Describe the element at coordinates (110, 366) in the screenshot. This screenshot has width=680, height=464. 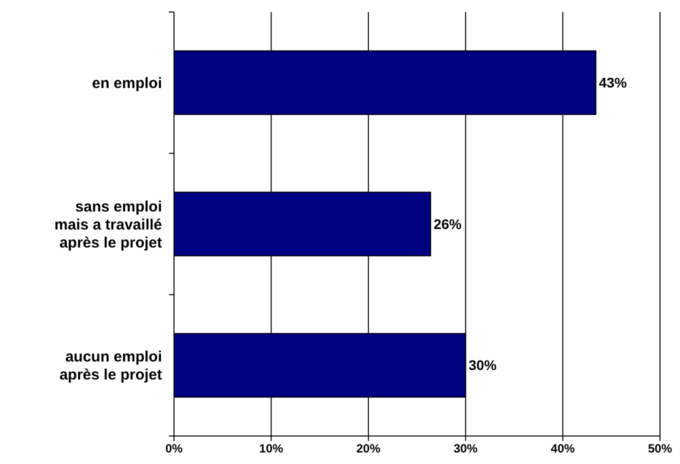
I see `y-tick-label: aucun emploi après le projet` at that location.